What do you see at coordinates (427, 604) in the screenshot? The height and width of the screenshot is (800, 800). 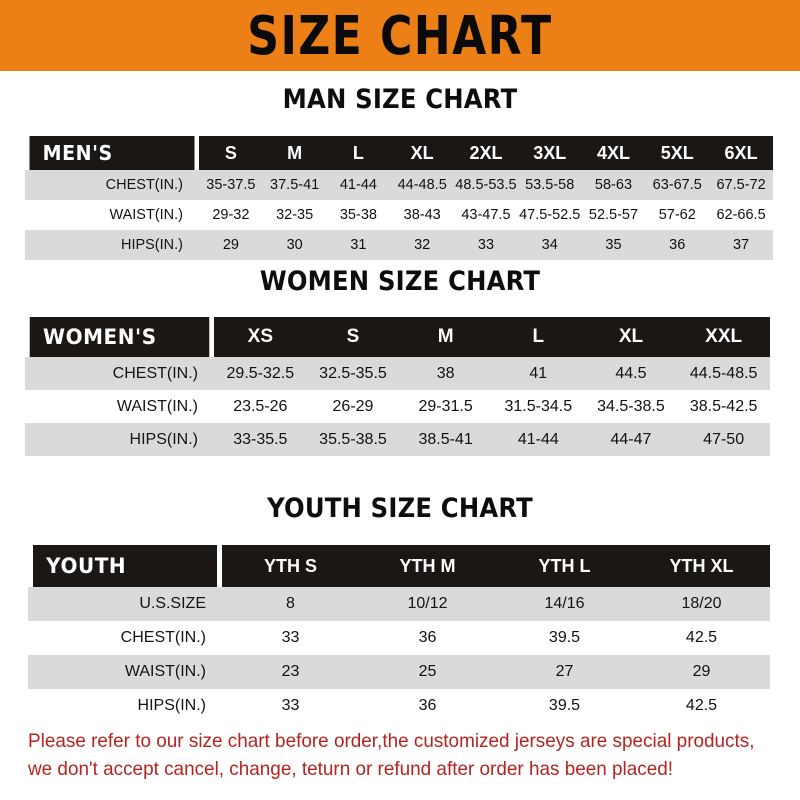 I see `youth-ussize-m: 10/12` at bounding box center [427, 604].